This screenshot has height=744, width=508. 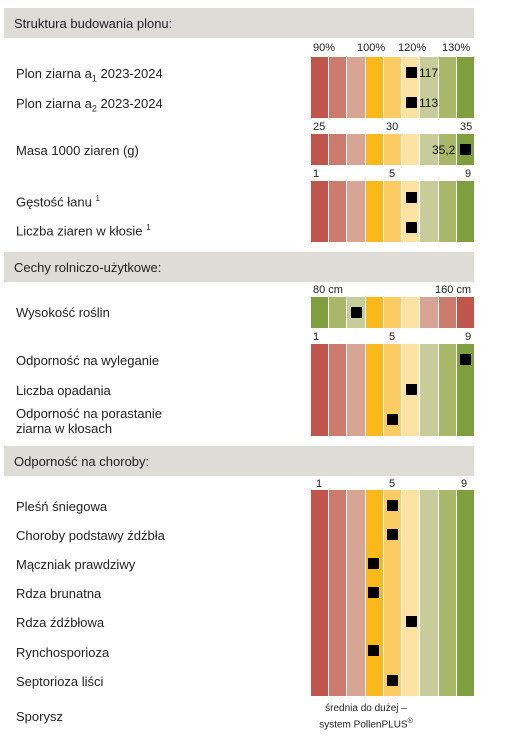 I want to click on rating-bar-yield-a1, so click(x=392, y=73).